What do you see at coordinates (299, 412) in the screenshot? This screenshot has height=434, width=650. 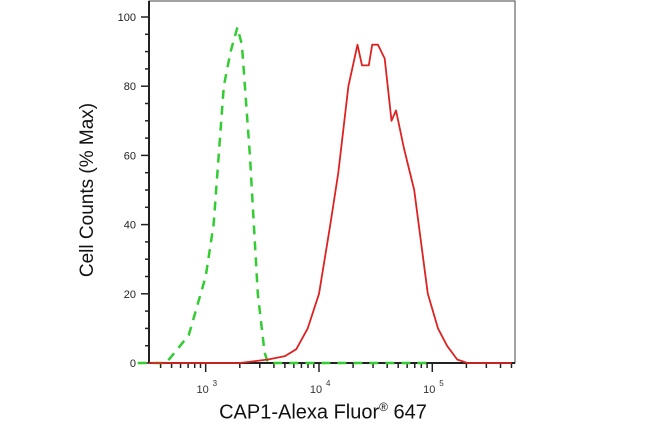 I see `x-axis-label-text: CAP1-Alexa Fluor` at bounding box center [299, 412].